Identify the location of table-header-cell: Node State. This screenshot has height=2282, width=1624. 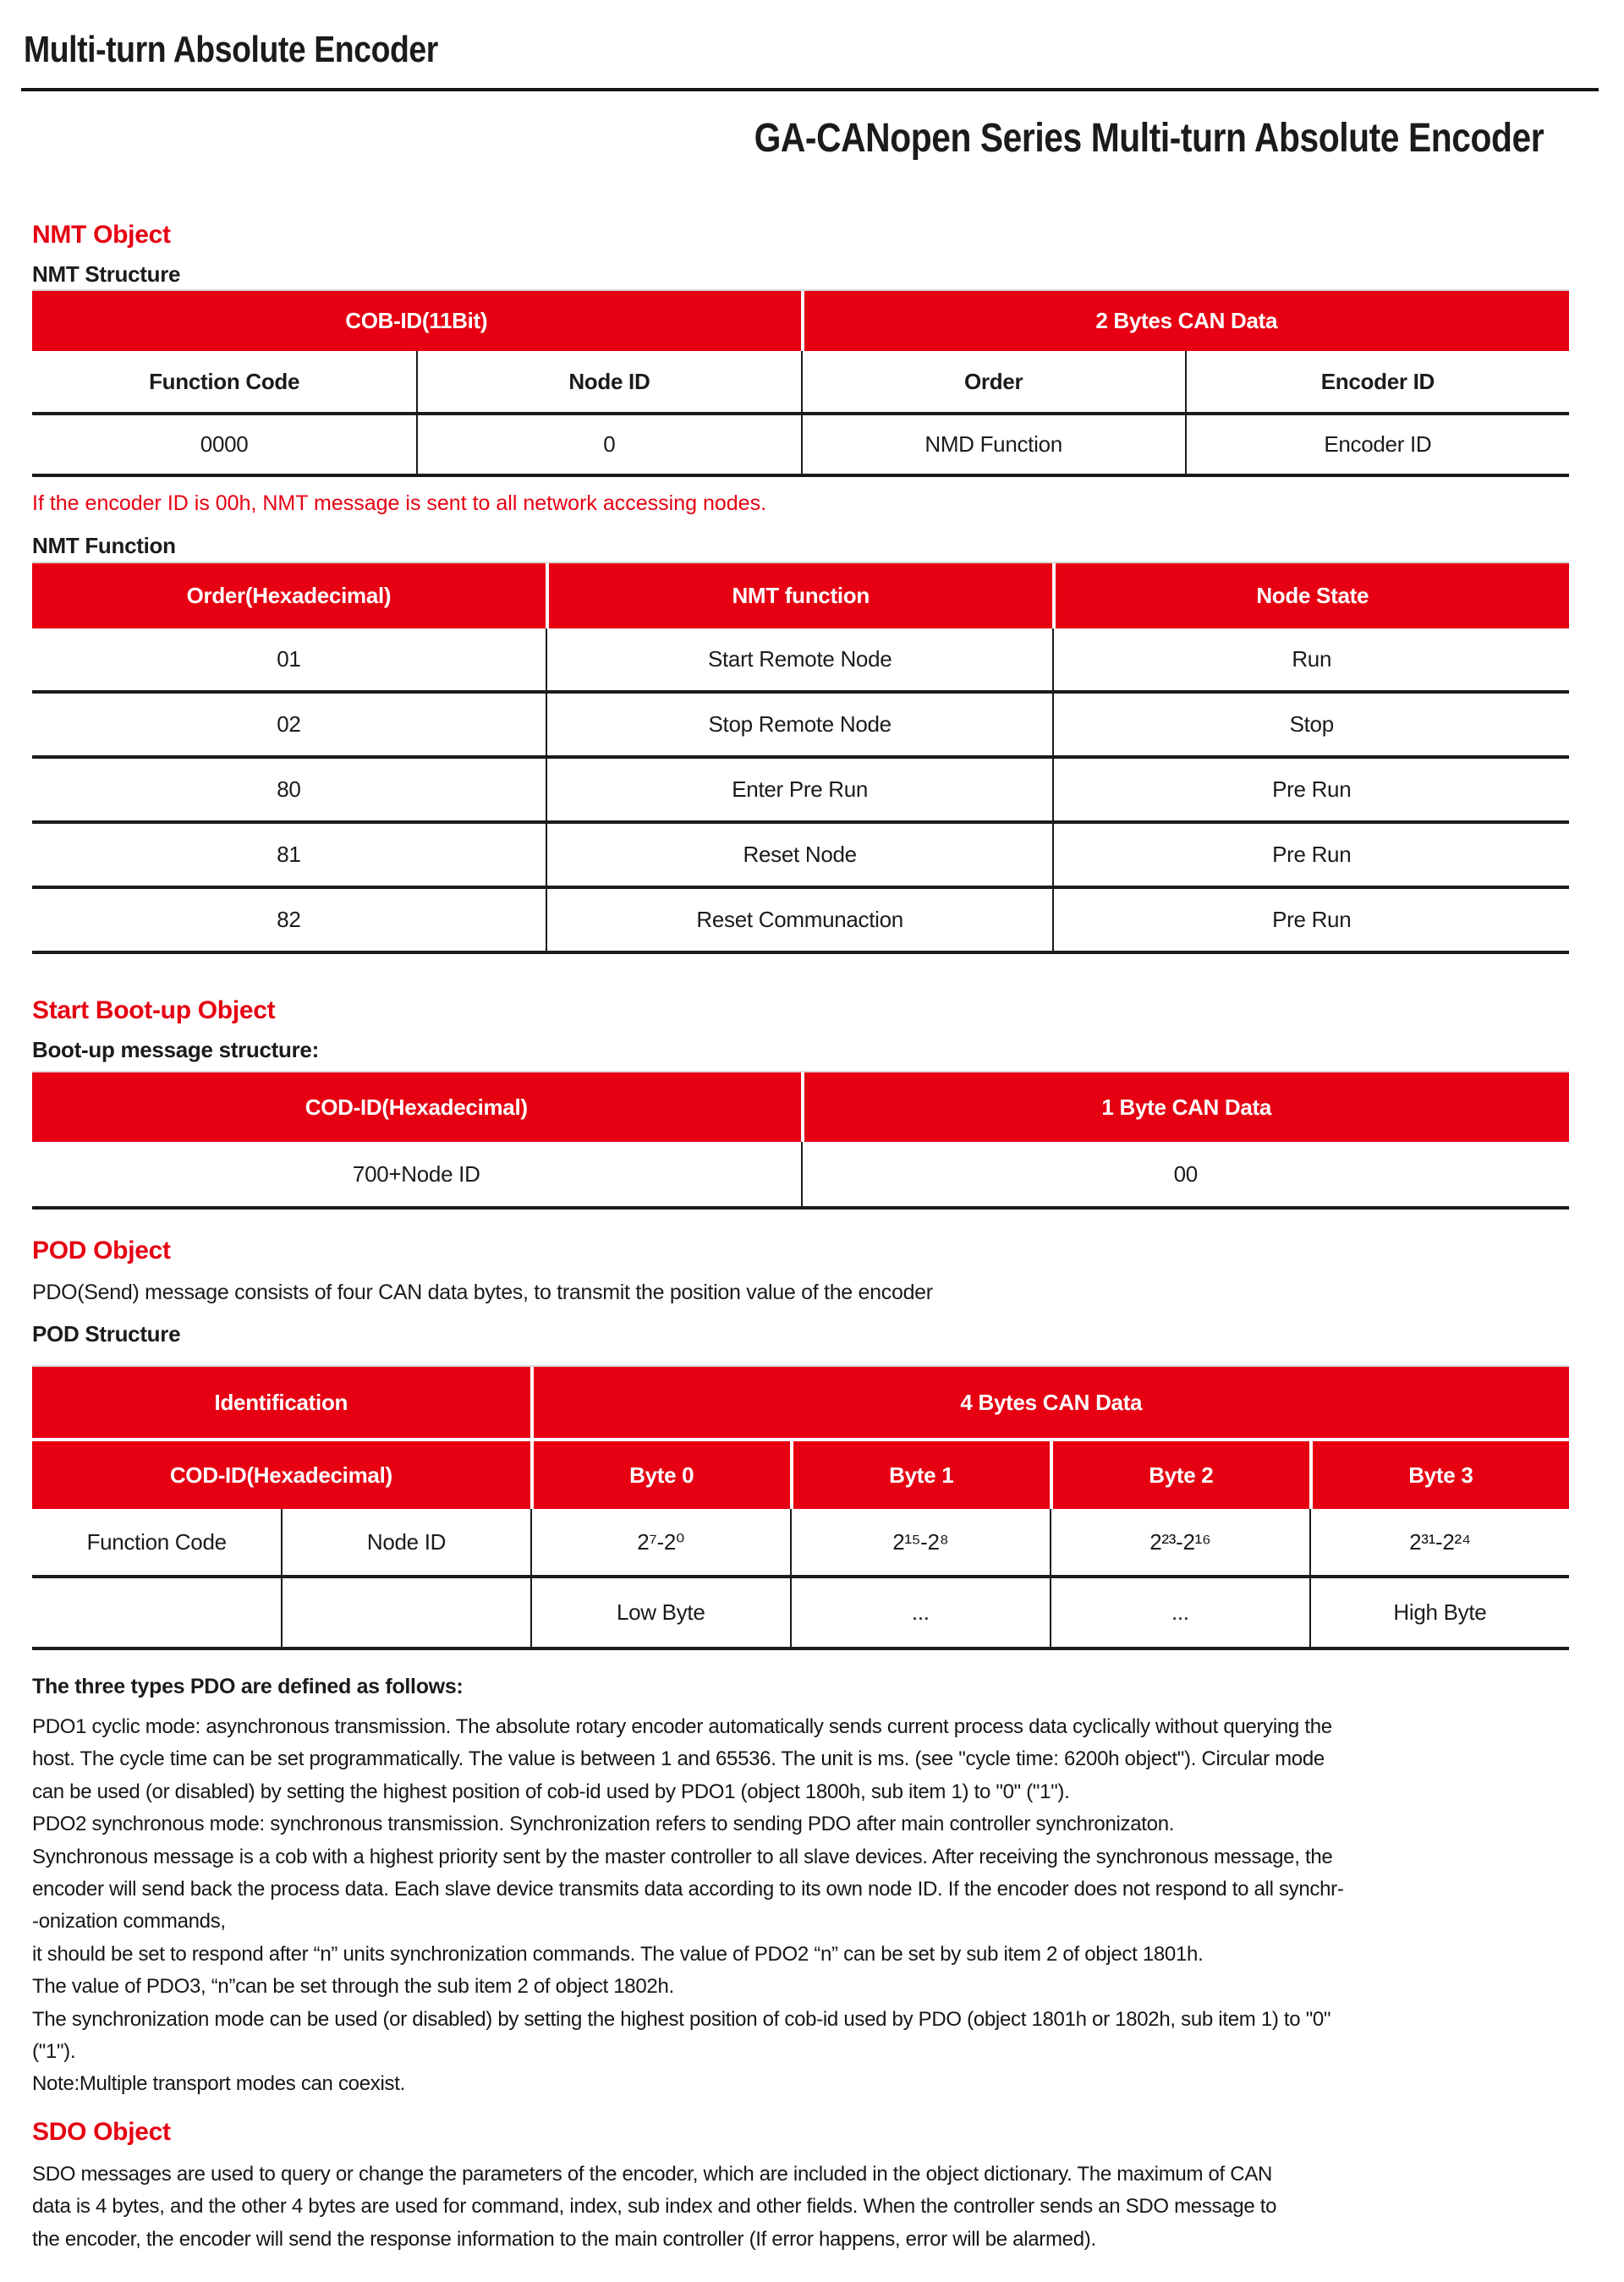
(1310, 595).